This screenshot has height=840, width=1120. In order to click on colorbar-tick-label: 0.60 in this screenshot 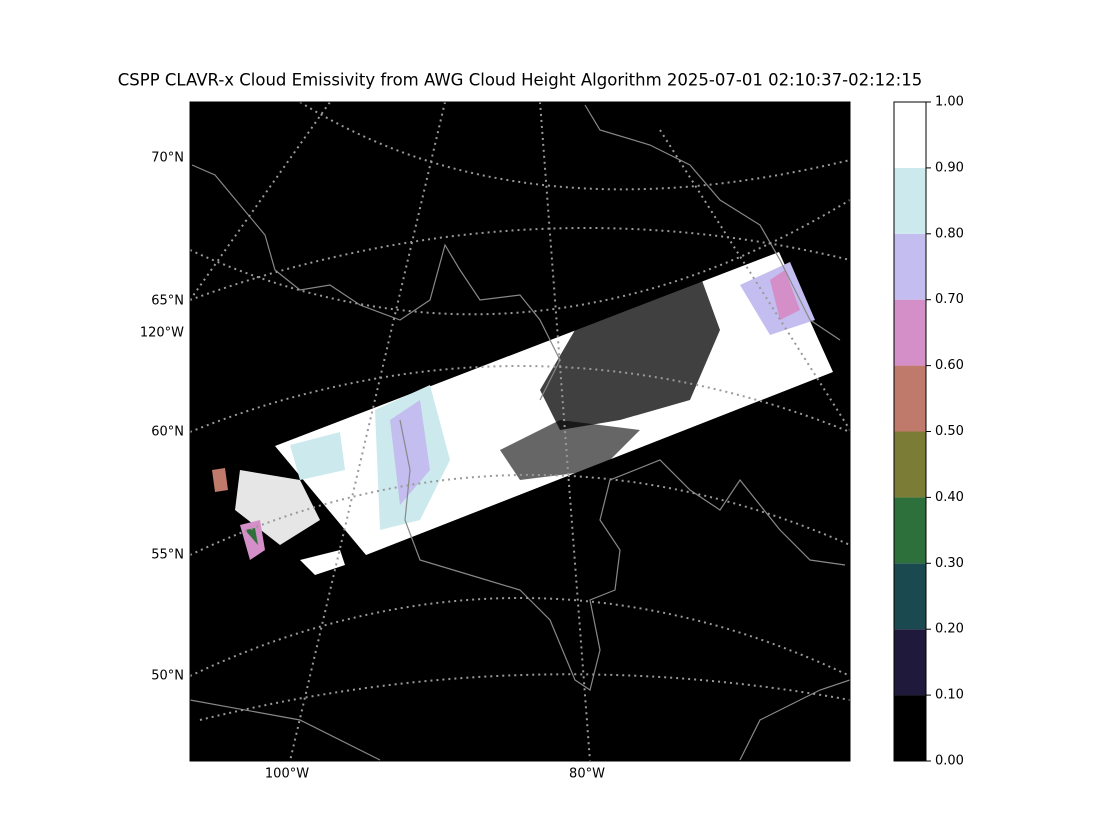, I will do `click(949, 365)`.